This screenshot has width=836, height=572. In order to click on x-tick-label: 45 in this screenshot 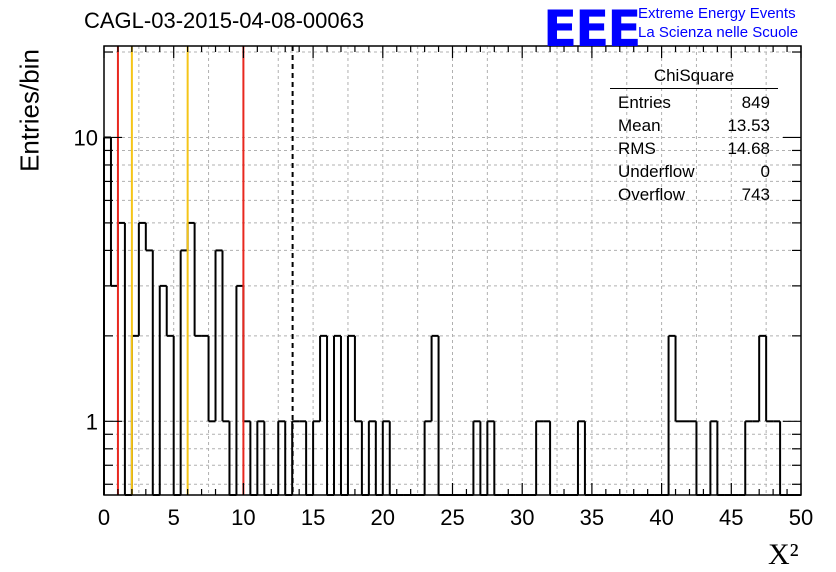, I will do `click(731, 517)`.